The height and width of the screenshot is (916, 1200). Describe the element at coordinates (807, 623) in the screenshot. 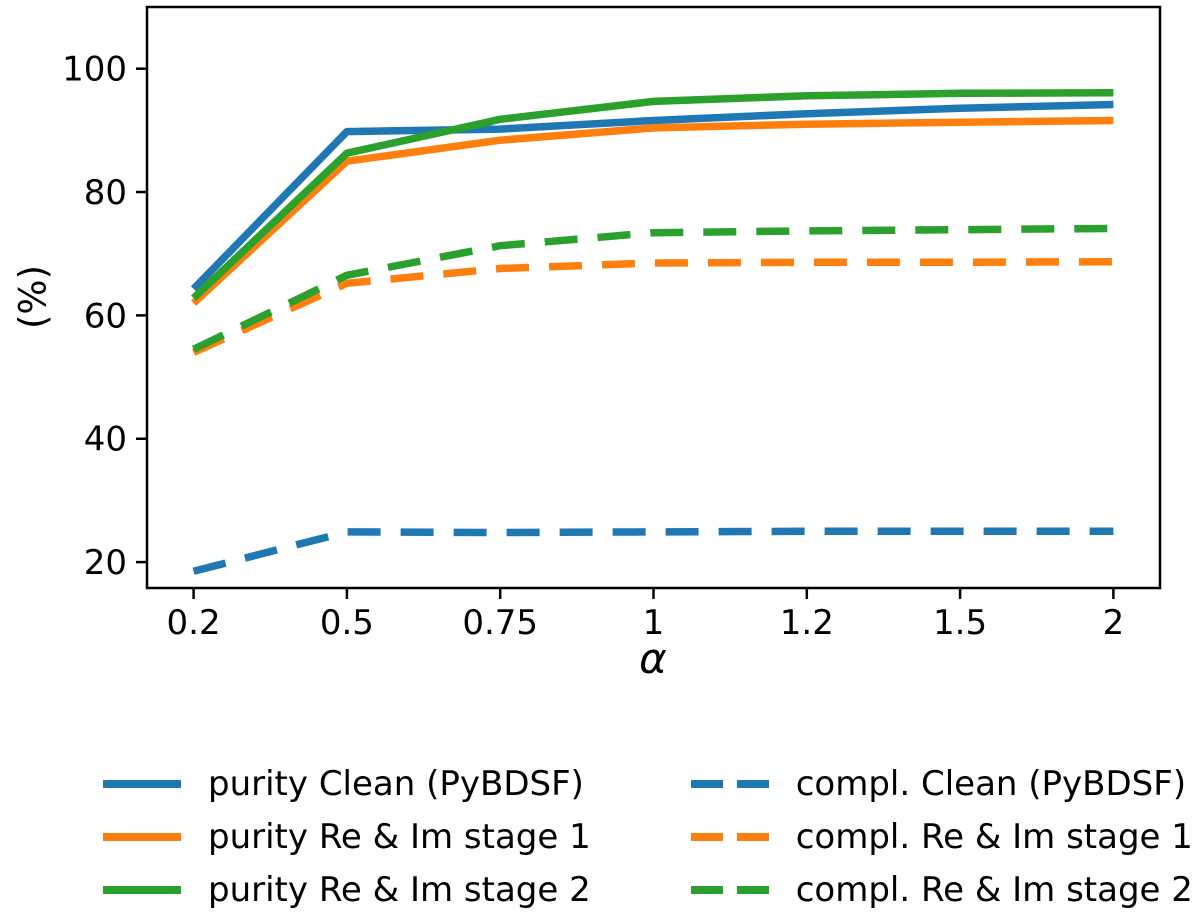

I see `x-tick-label: 1.2` at that location.